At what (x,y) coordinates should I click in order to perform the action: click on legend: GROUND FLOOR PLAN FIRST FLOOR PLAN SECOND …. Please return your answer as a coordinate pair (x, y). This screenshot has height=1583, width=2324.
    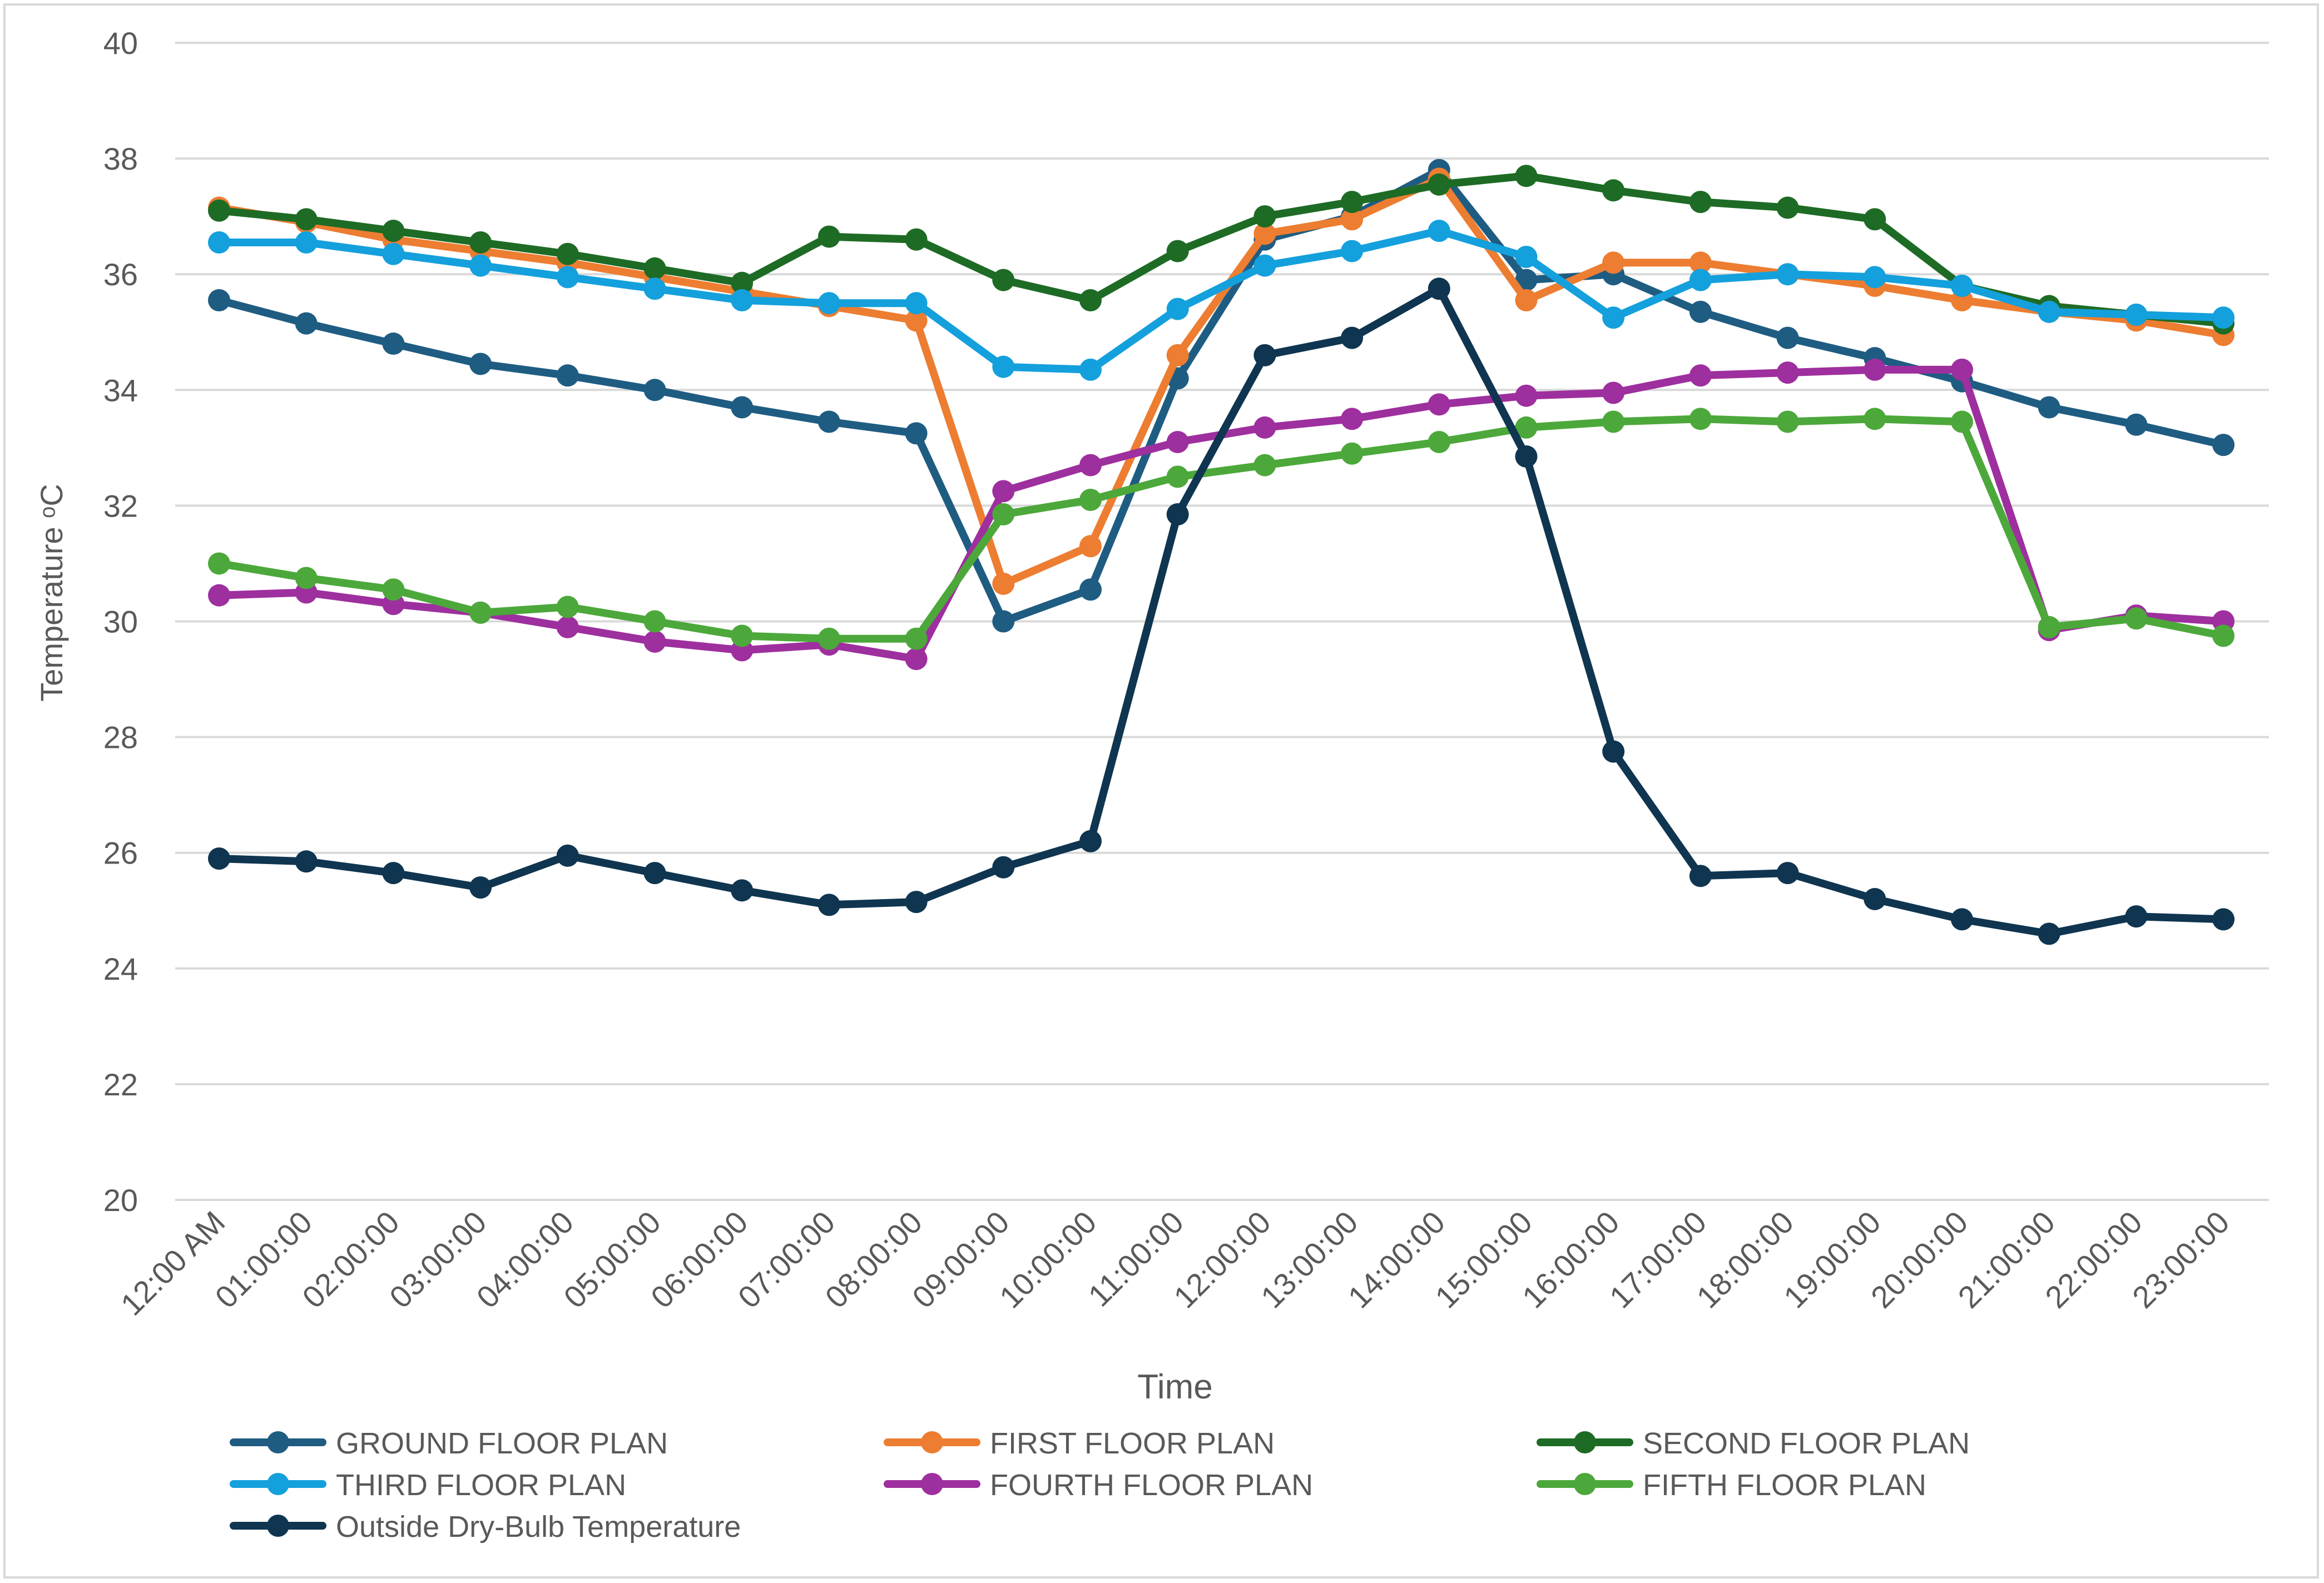
    Looking at the image, I should click on (1100, 1485).